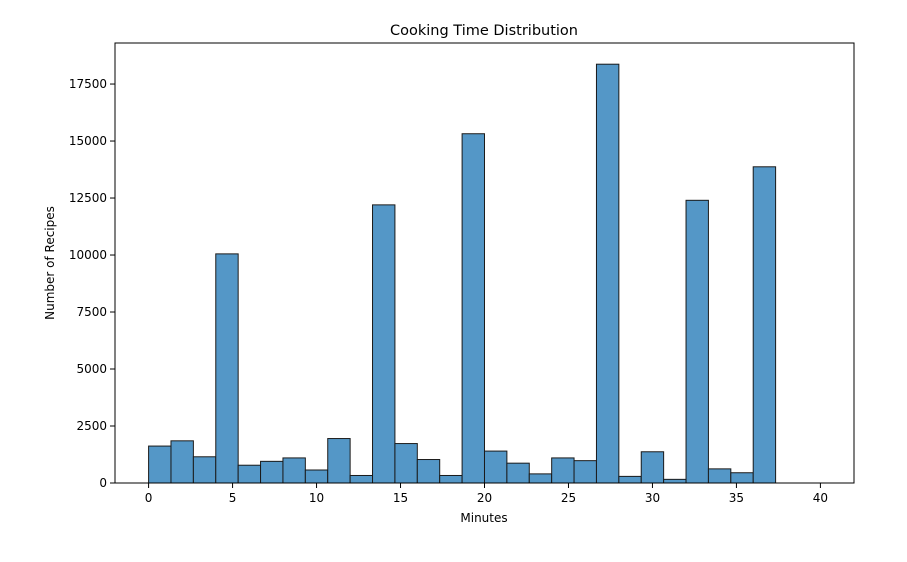 The width and height of the screenshot is (907, 562). What do you see at coordinates (88, 84) in the screenshot?
I see `y-tick-label: 17500` at bounding box center [88, 84].